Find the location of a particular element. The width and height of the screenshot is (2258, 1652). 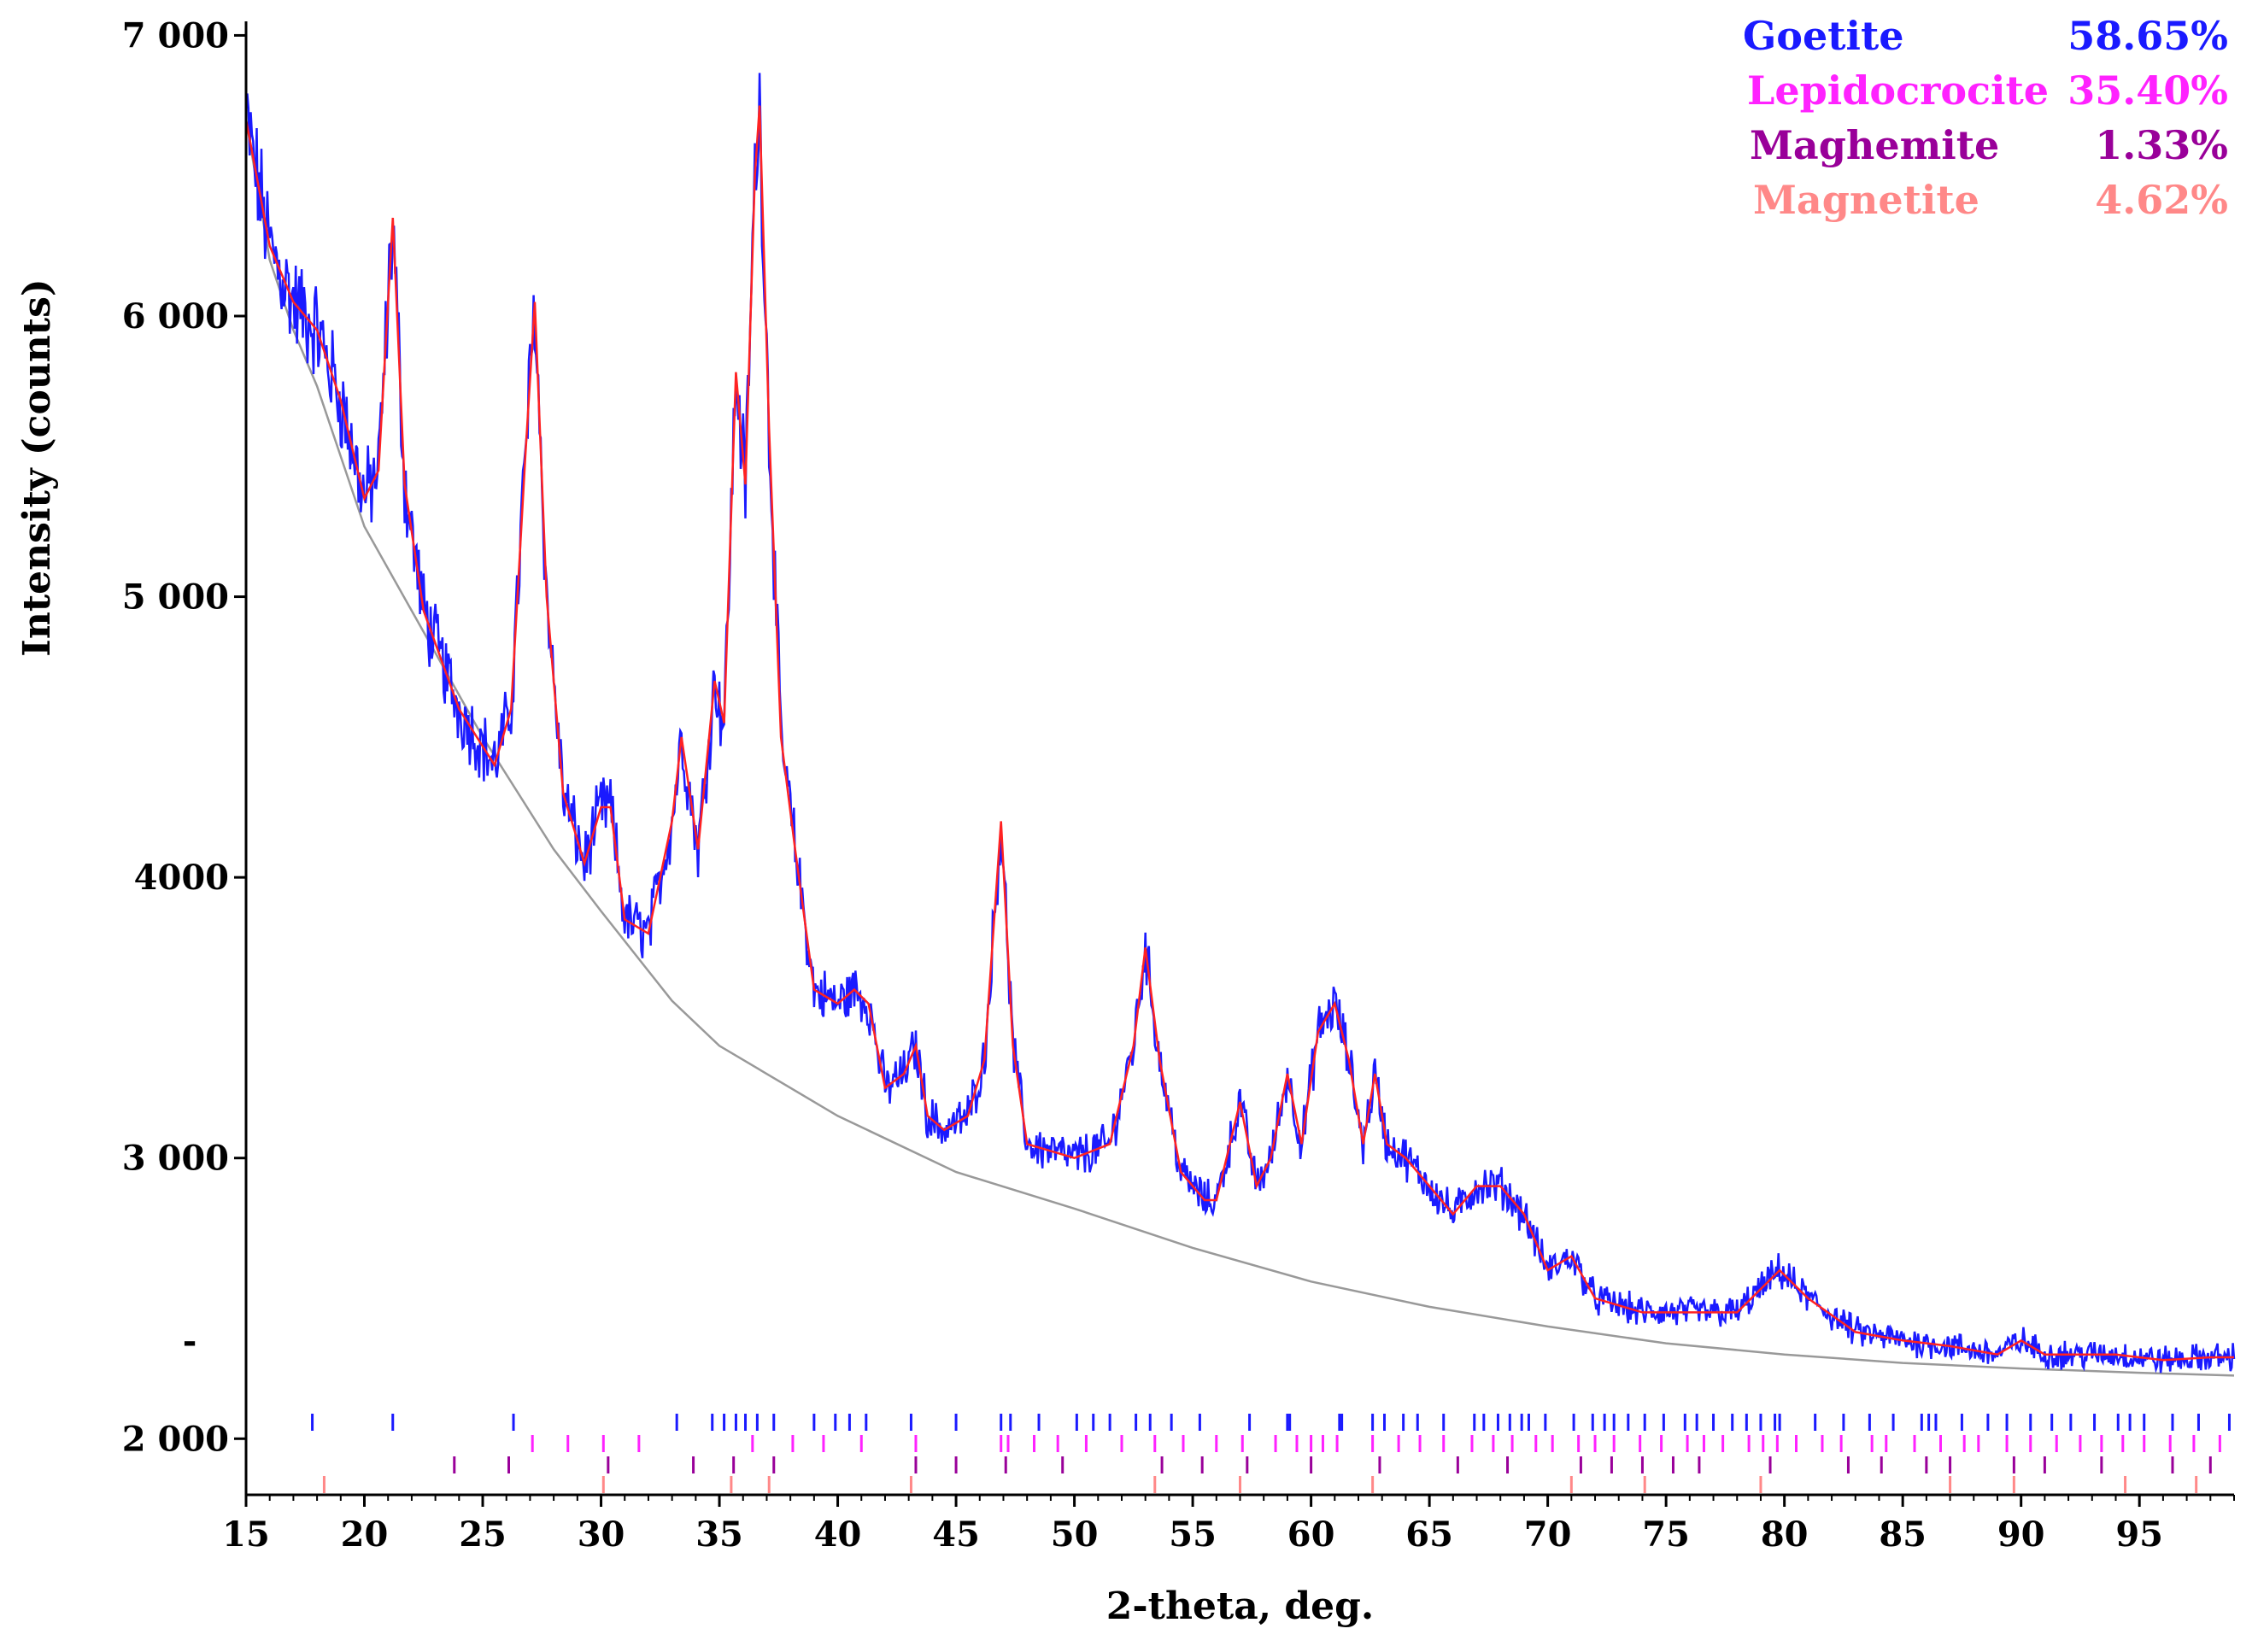

x-tick-label: 70 is located at coordinates (1548, 1534).